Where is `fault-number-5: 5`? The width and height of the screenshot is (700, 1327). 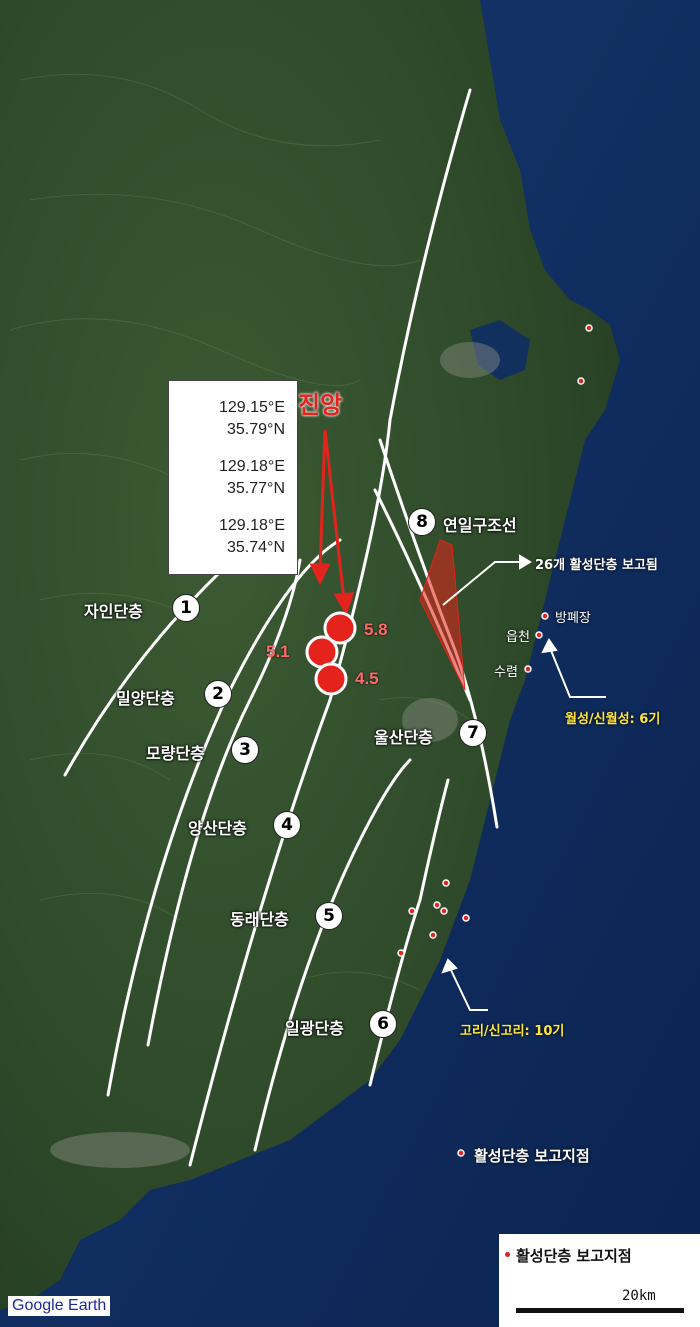
fault-number-5: 5 is located at coordinates (329, 916).